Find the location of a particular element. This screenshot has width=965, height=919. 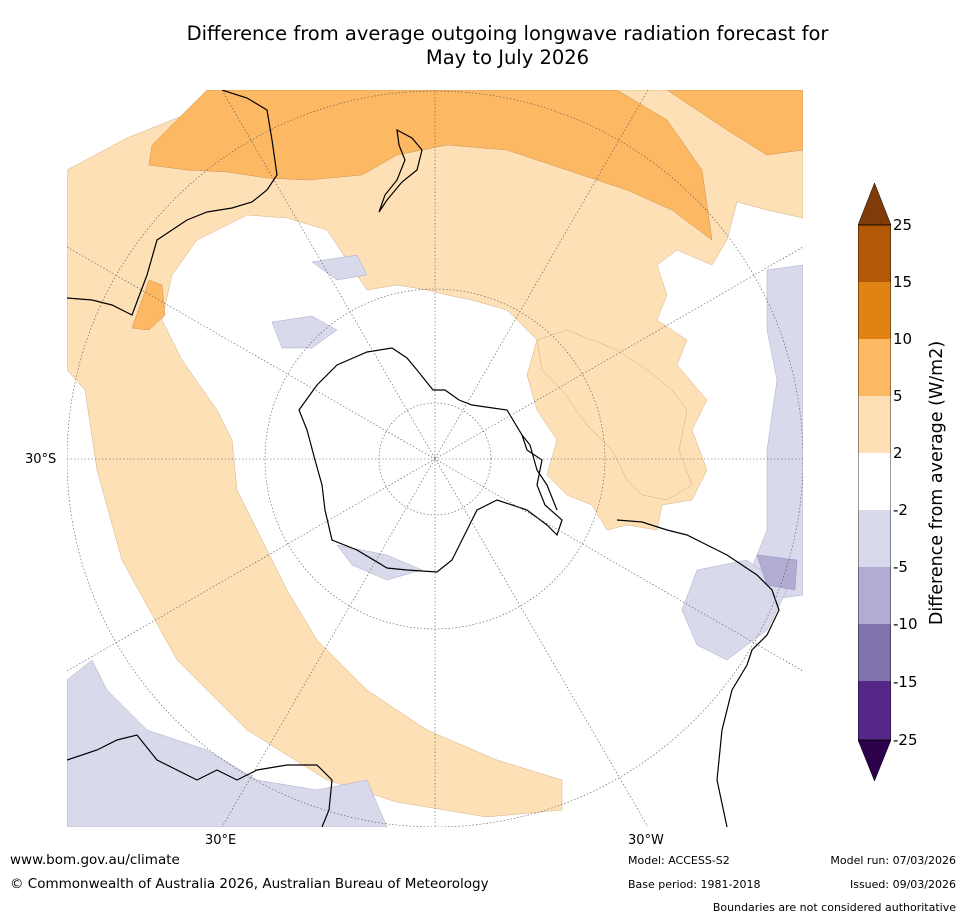

colorbar-tick: -10 is located at coordinates (905, 624).